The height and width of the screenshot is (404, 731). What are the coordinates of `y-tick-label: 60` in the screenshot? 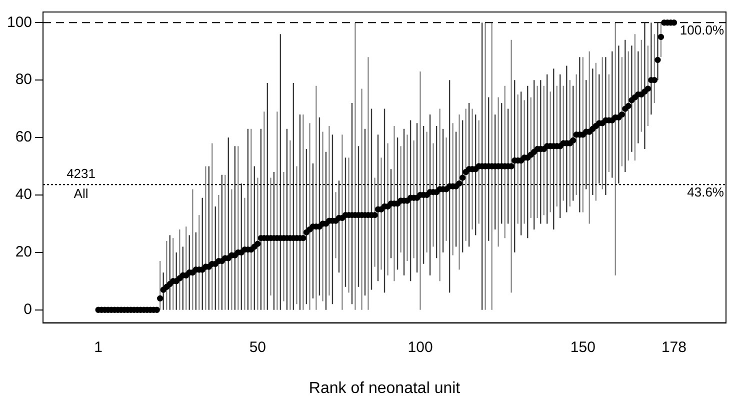 It's located at (23, 137).